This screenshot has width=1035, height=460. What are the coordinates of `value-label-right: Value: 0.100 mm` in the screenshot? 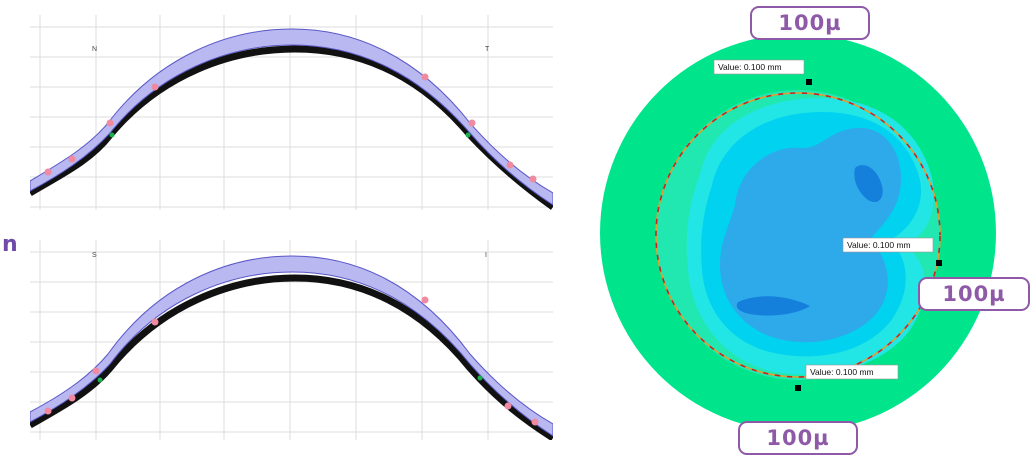 It's located at (892, 251).